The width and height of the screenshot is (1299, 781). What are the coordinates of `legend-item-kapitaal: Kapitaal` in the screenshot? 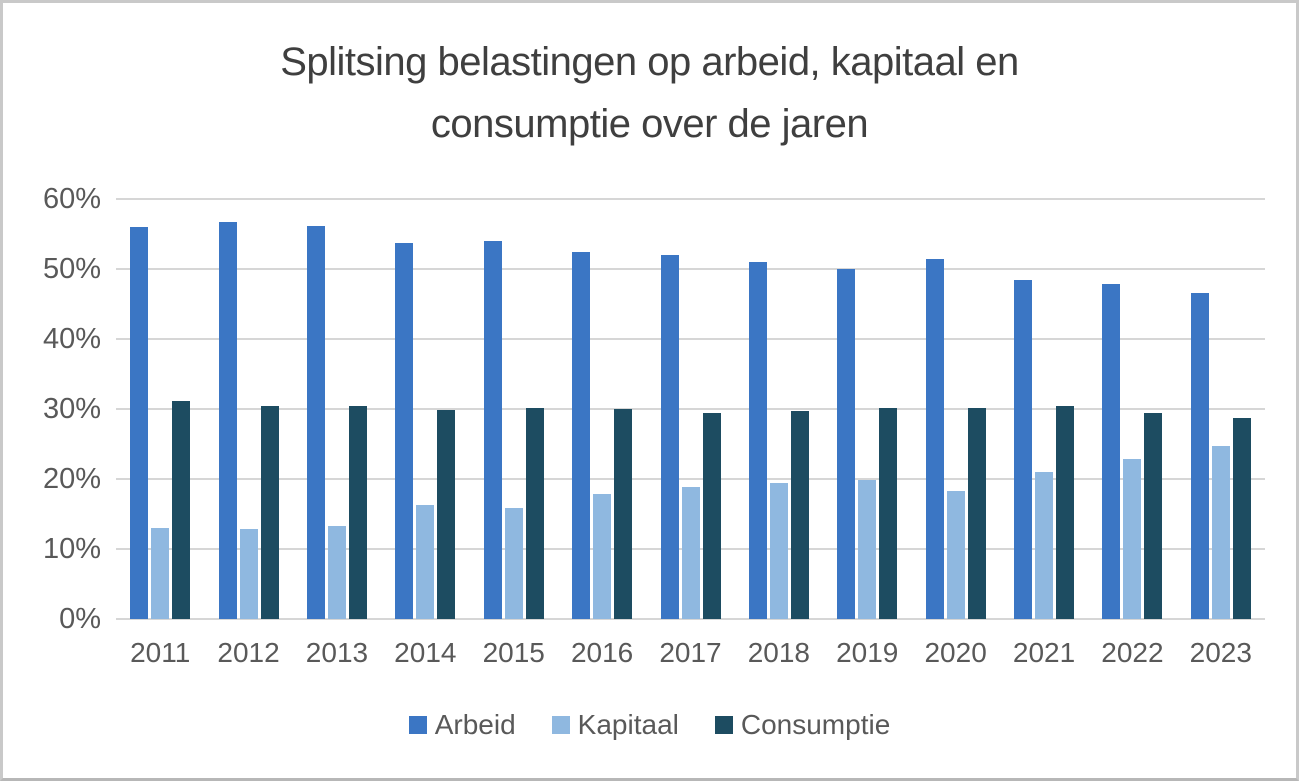 It's located at (615, 725).